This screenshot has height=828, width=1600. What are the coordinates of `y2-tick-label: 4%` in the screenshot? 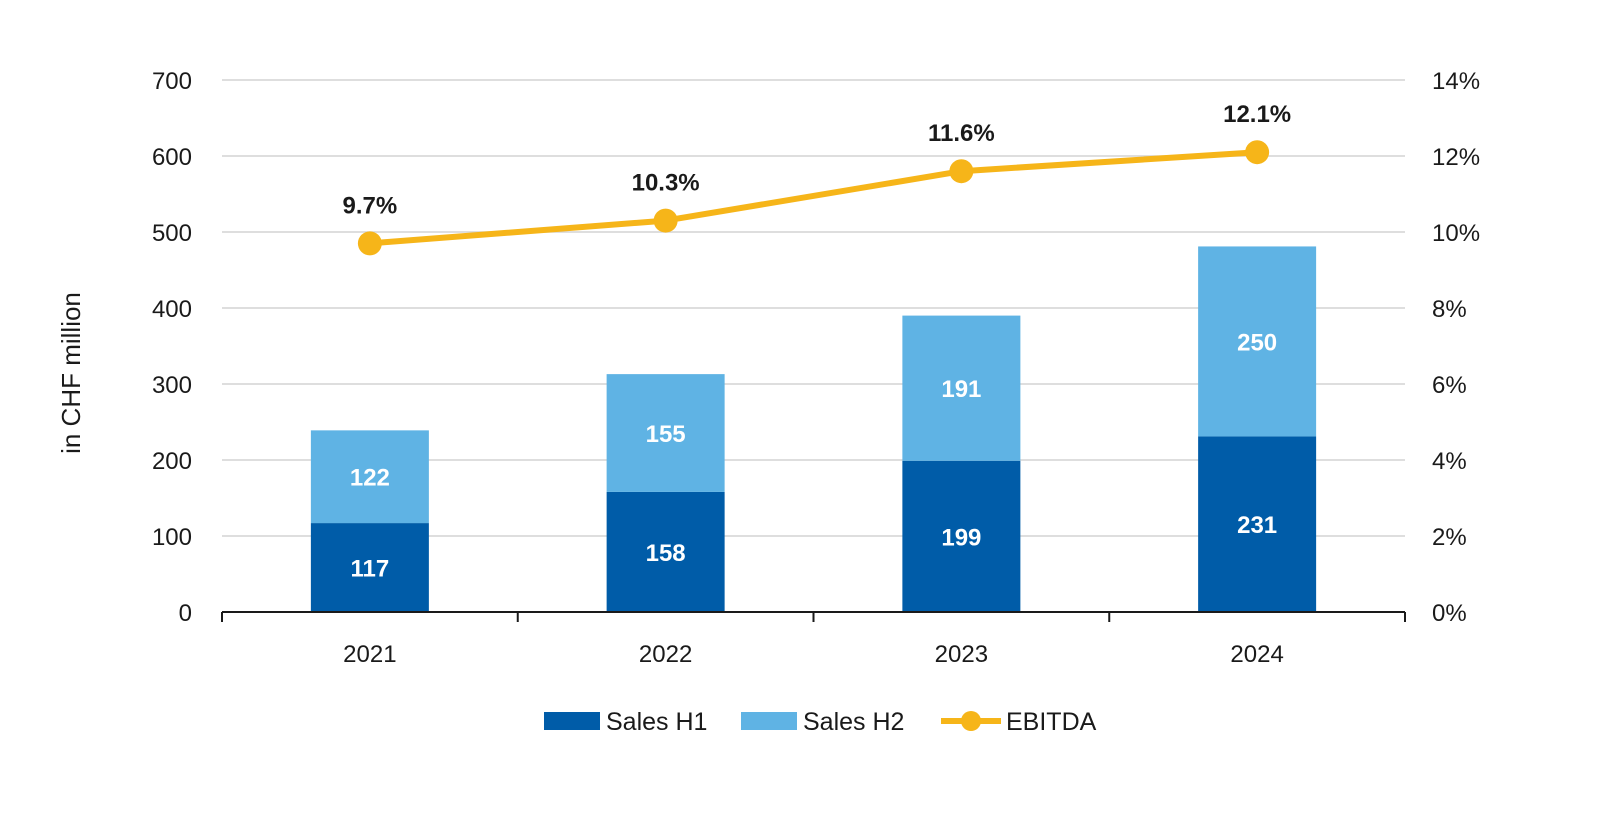 It's located at (1449, 461).